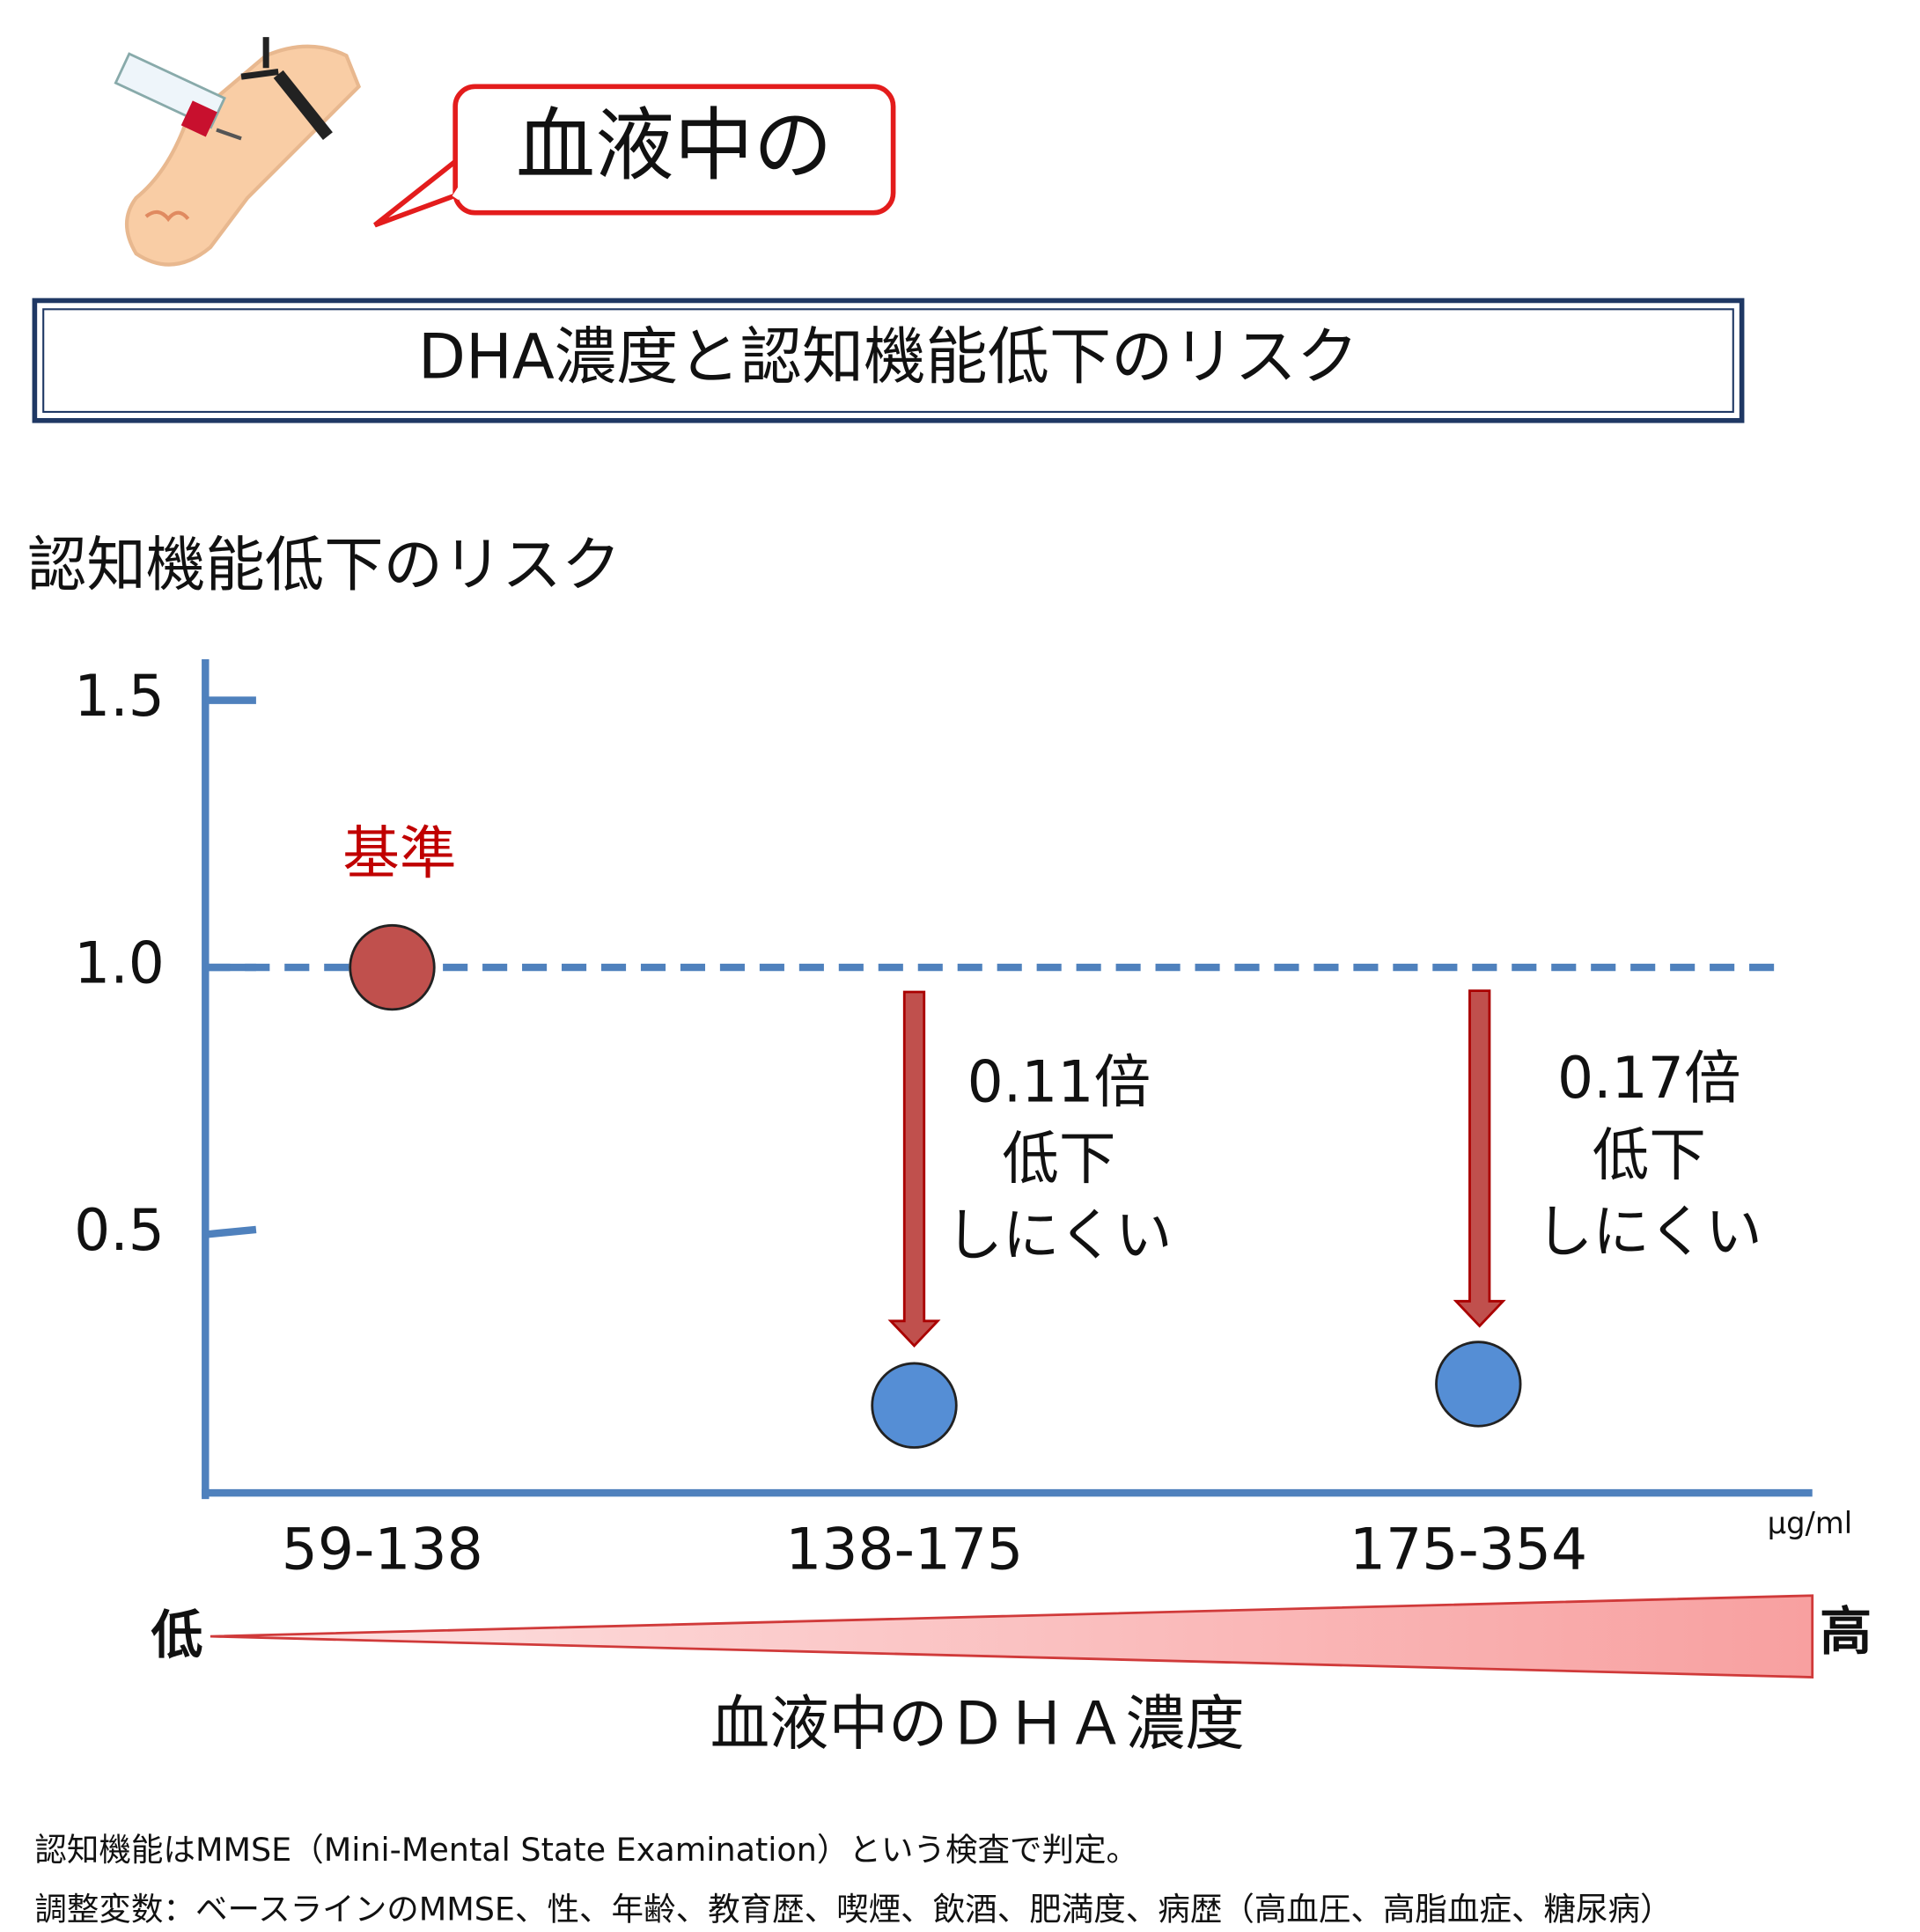  Describe the element at coordinates (238, 152) in the screenshot. I see `illustration` at that location.